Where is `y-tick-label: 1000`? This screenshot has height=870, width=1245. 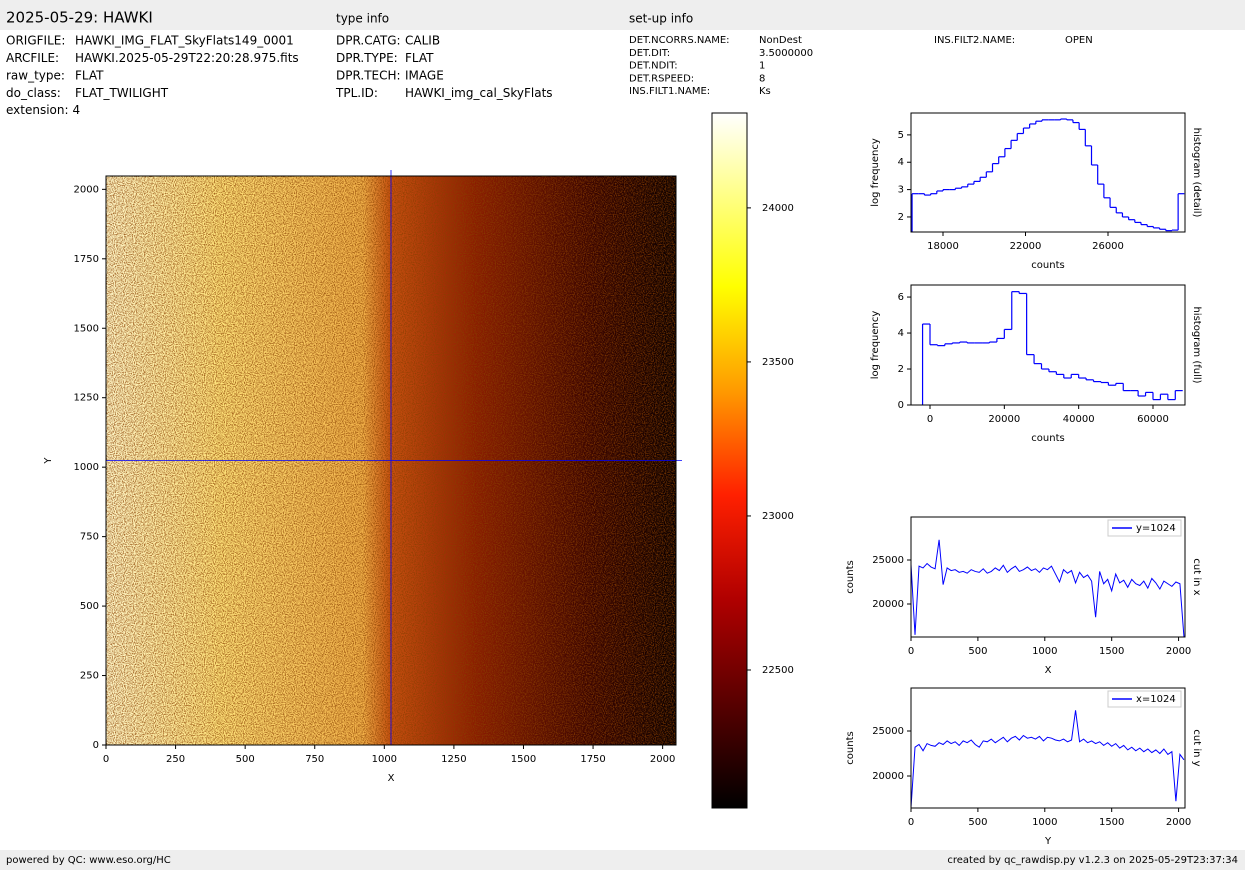 y-tick-label: 1000 is located at coordinates (86, 467).